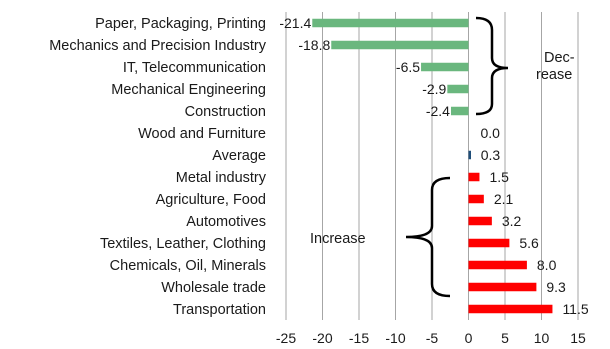 The width and height of the screenshot is (610, 349). I want to click on increase-label: Increase, so click(338, 239).